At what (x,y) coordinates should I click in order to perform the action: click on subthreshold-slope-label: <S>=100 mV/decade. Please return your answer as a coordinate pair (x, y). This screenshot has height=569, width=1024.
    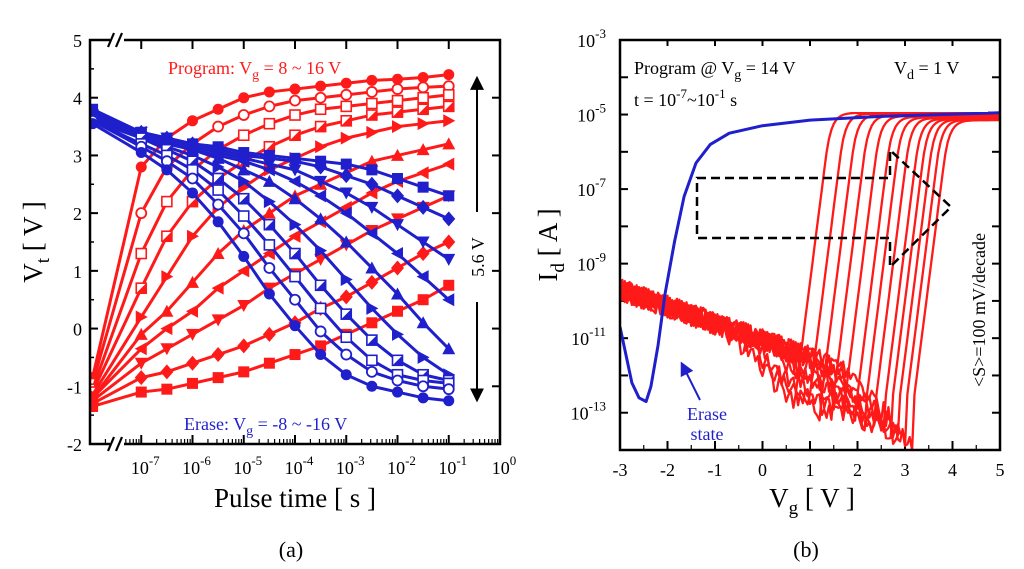
    Looking at the image, I should click on (979, 310).